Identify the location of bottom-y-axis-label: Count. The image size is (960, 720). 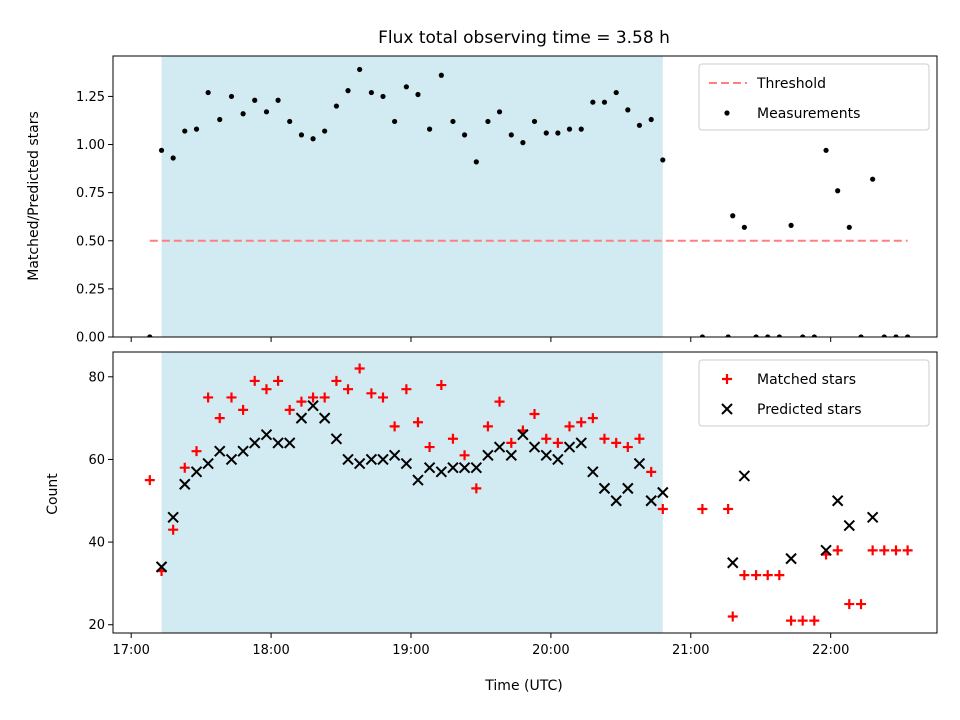
(53, 494).